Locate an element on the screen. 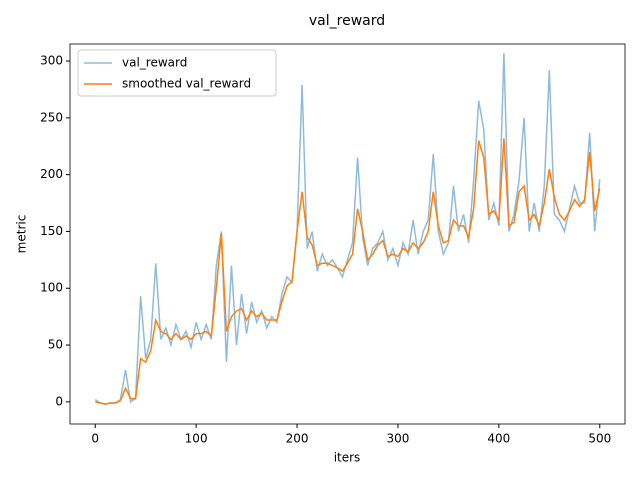  y-tick-label: 150 is located at coordinates (51, 231).